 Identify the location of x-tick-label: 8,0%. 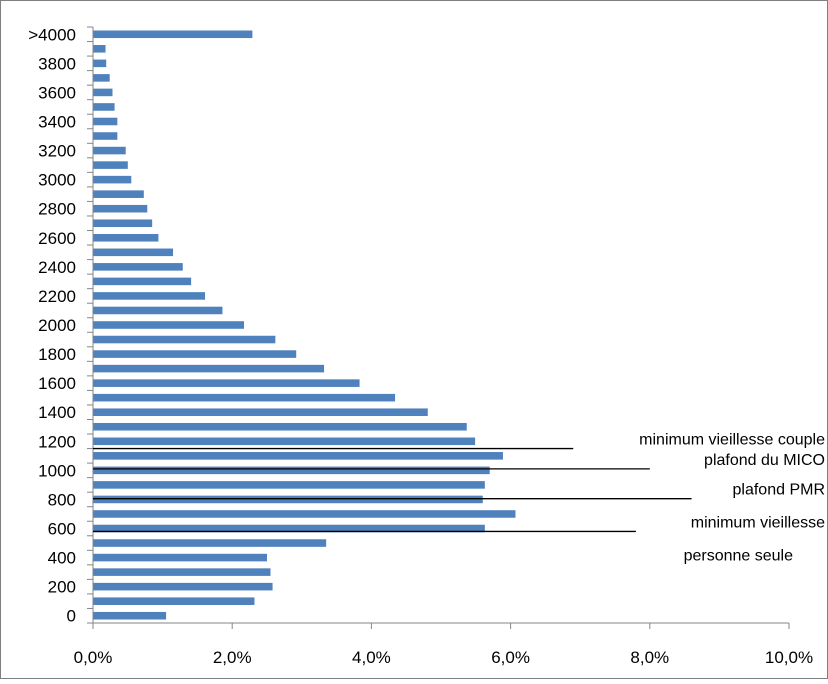
(649, 657).